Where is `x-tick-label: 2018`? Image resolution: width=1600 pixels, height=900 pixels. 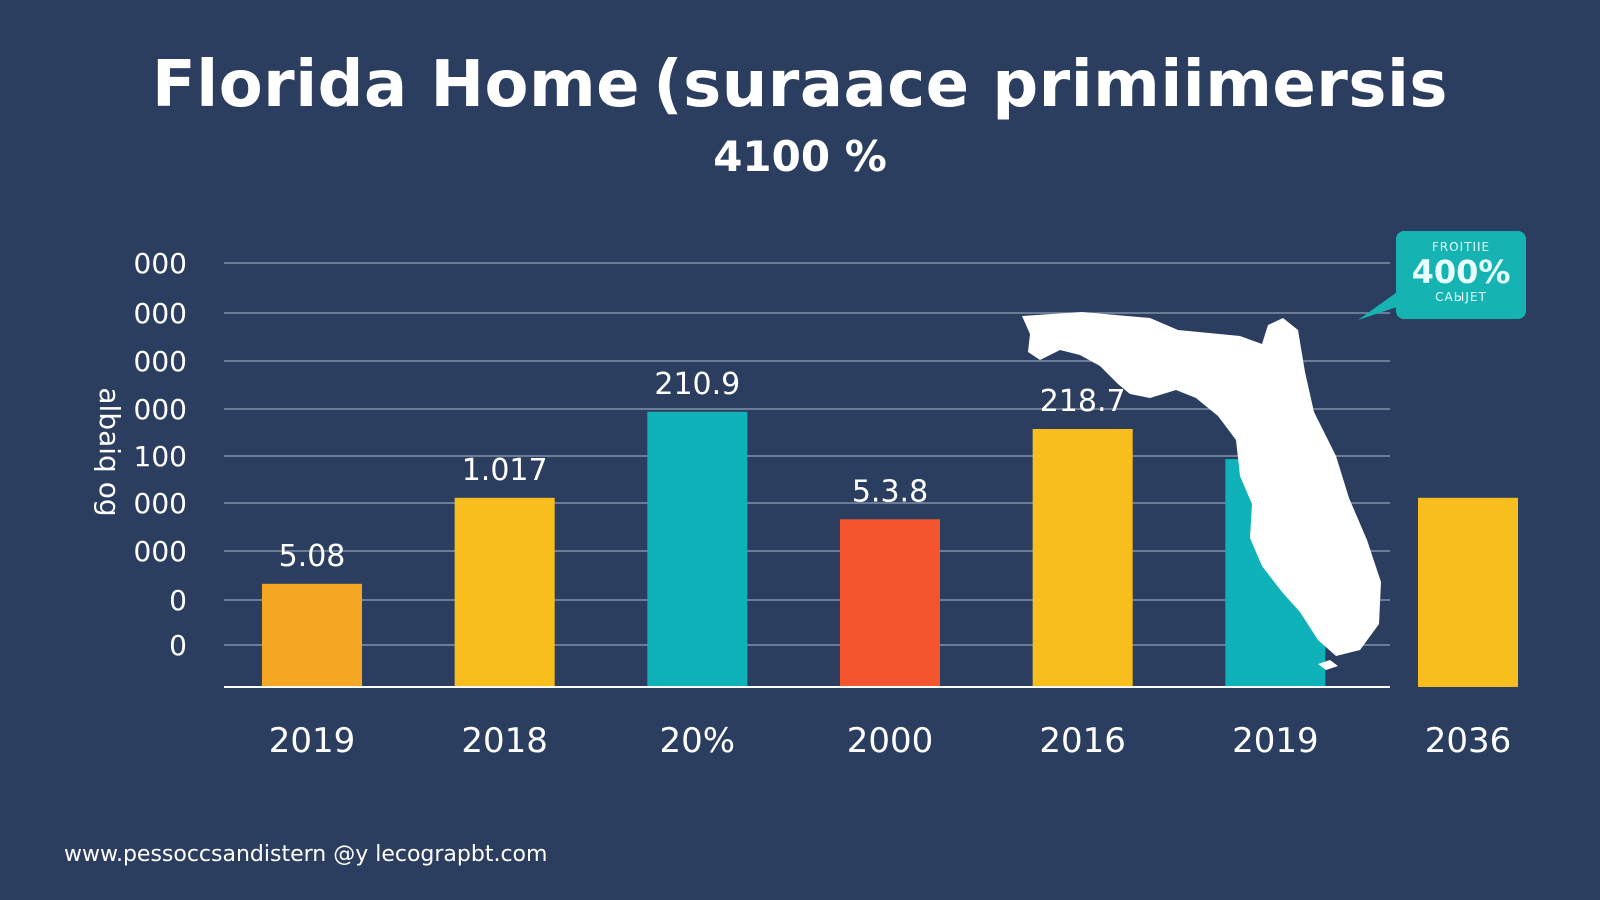 x-tick-label: 2018 is located at coordinates (504, 741).